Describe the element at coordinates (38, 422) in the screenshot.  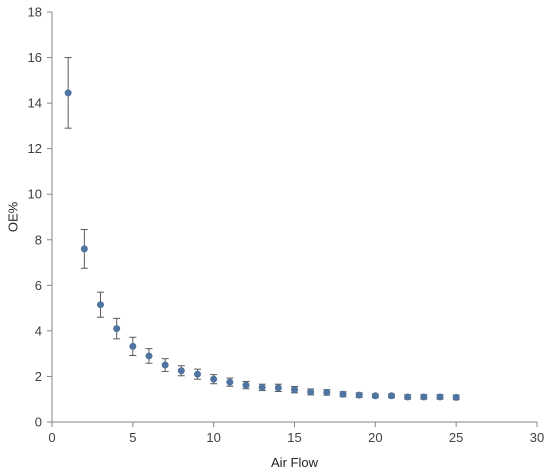
I see `y-tick-label: 0` at that location.